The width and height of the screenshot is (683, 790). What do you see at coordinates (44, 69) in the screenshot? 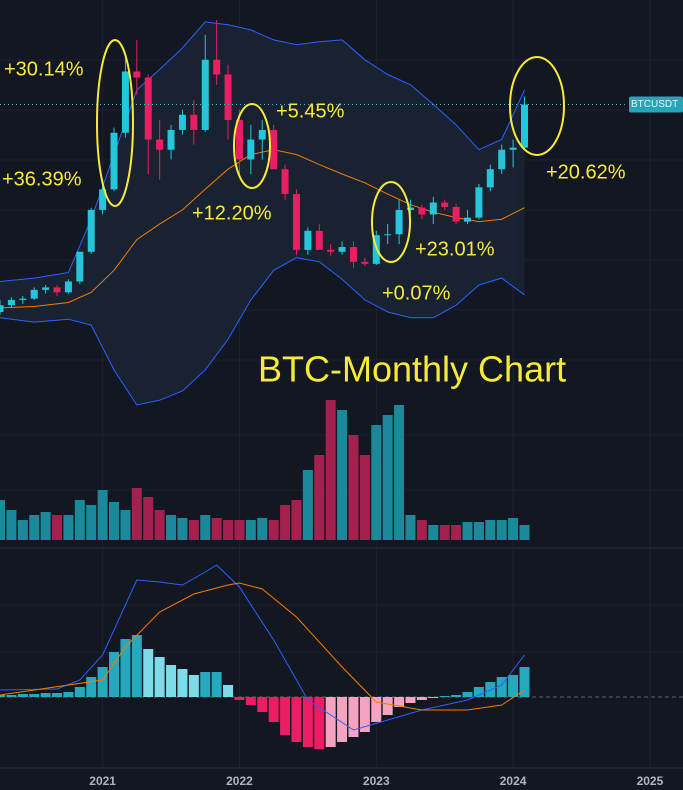
I see `annotation: +30.14%` at bounding box center [44, 69].